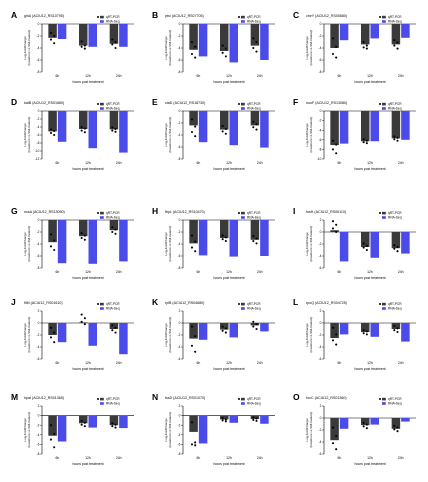 This screenshot has height=482, width=428. What do you see at coordinates (185, 212) in the screenshot?
I see `chart-title: fbpL (ACIU12_RS10470)` at bounding box center [185, 212].